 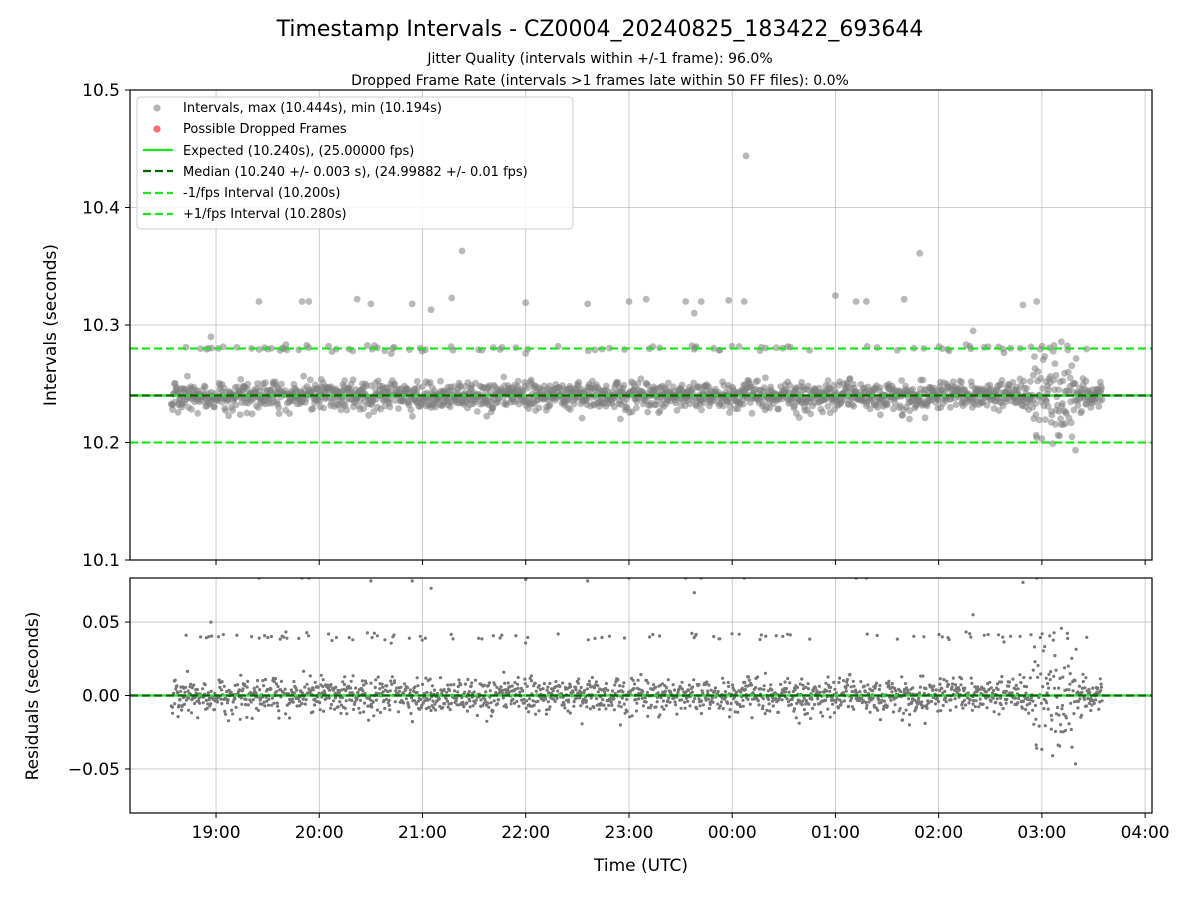 What do you see at coordinates (1041, 833) in the screenshot?
I see `x-tick-label: 03:00` at bounding box center [1041, 833].